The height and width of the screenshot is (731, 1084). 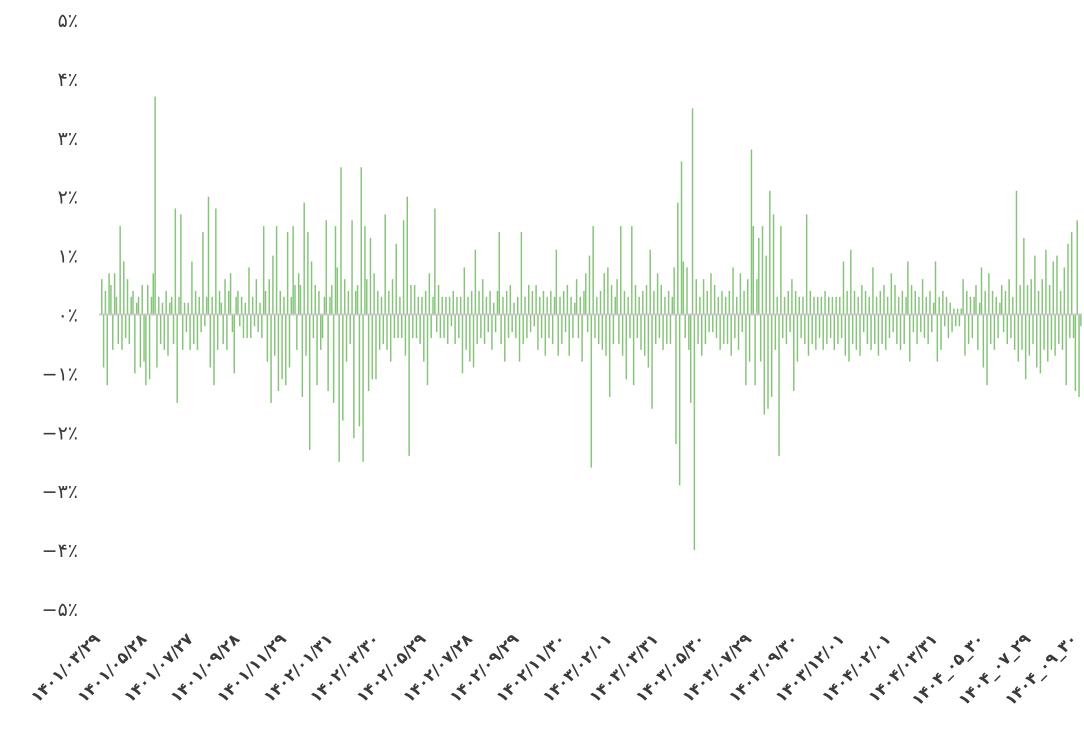 I want to click on y-tick-label: ۰٪, so click(x=68, y=316).